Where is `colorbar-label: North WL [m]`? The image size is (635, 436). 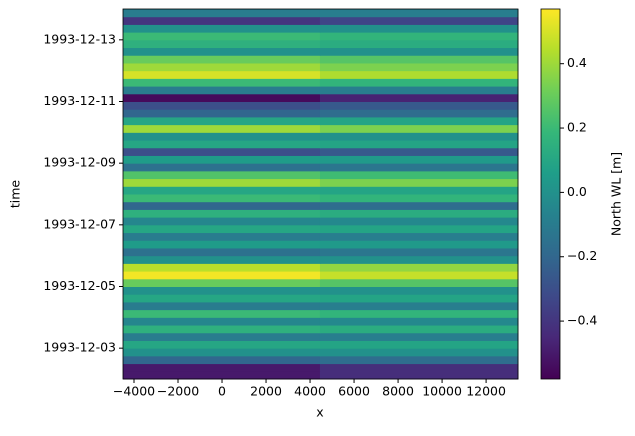 colorbar-label: North WL [m] is located at coordinates (616, 194).